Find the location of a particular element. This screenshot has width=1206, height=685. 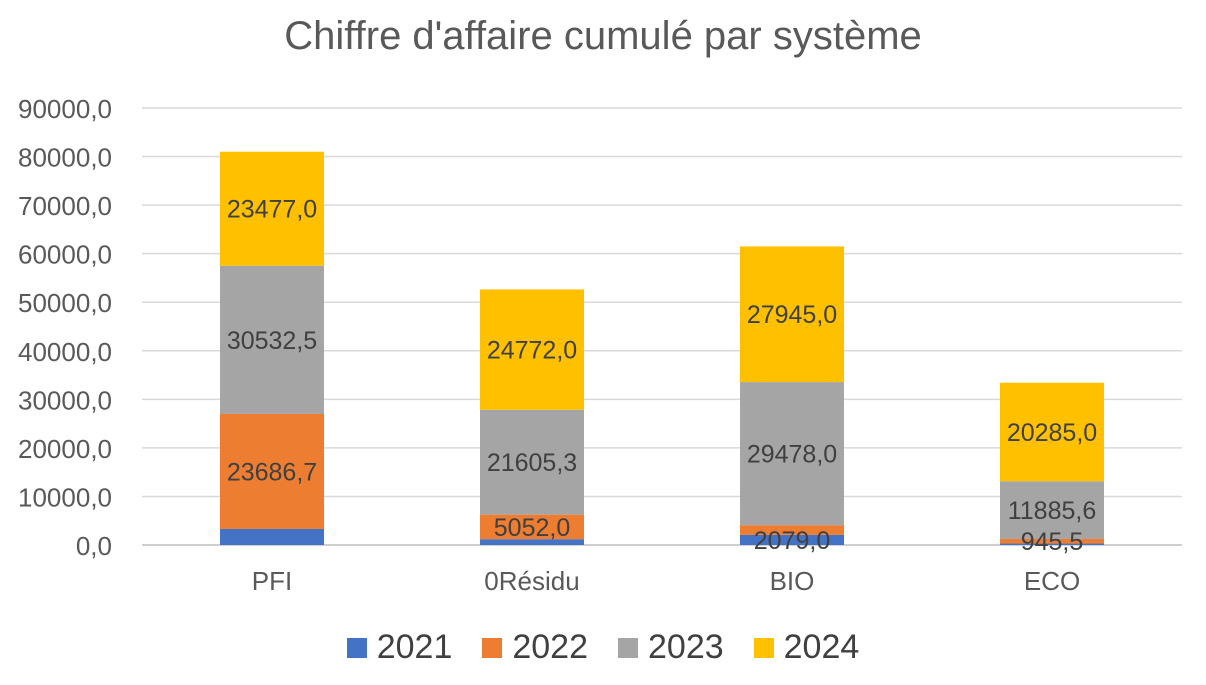

legend-label: 2023 is located at coordinates (686, 647).